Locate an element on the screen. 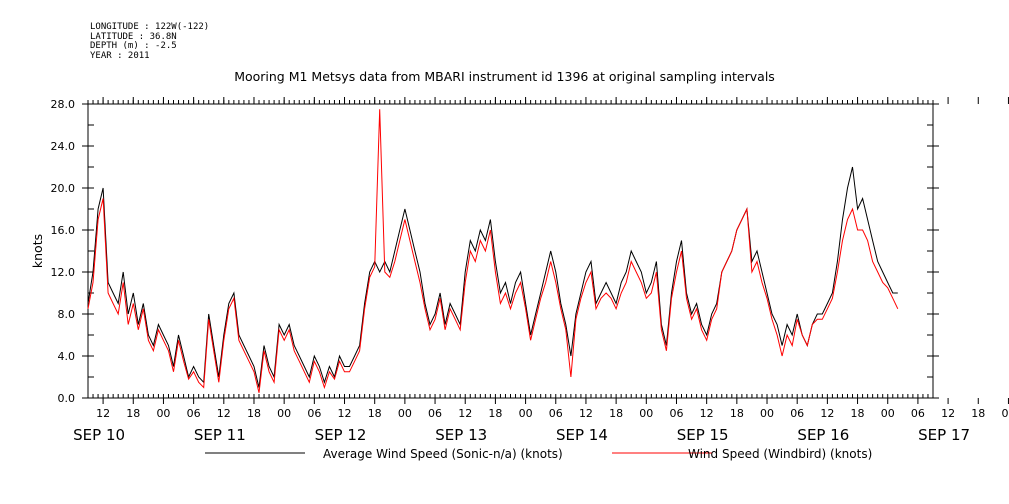 This screenshot has height=504, width=1009. legend-label: Wind Speed (Windbird) (knots) is located at coordinates (780, 454).